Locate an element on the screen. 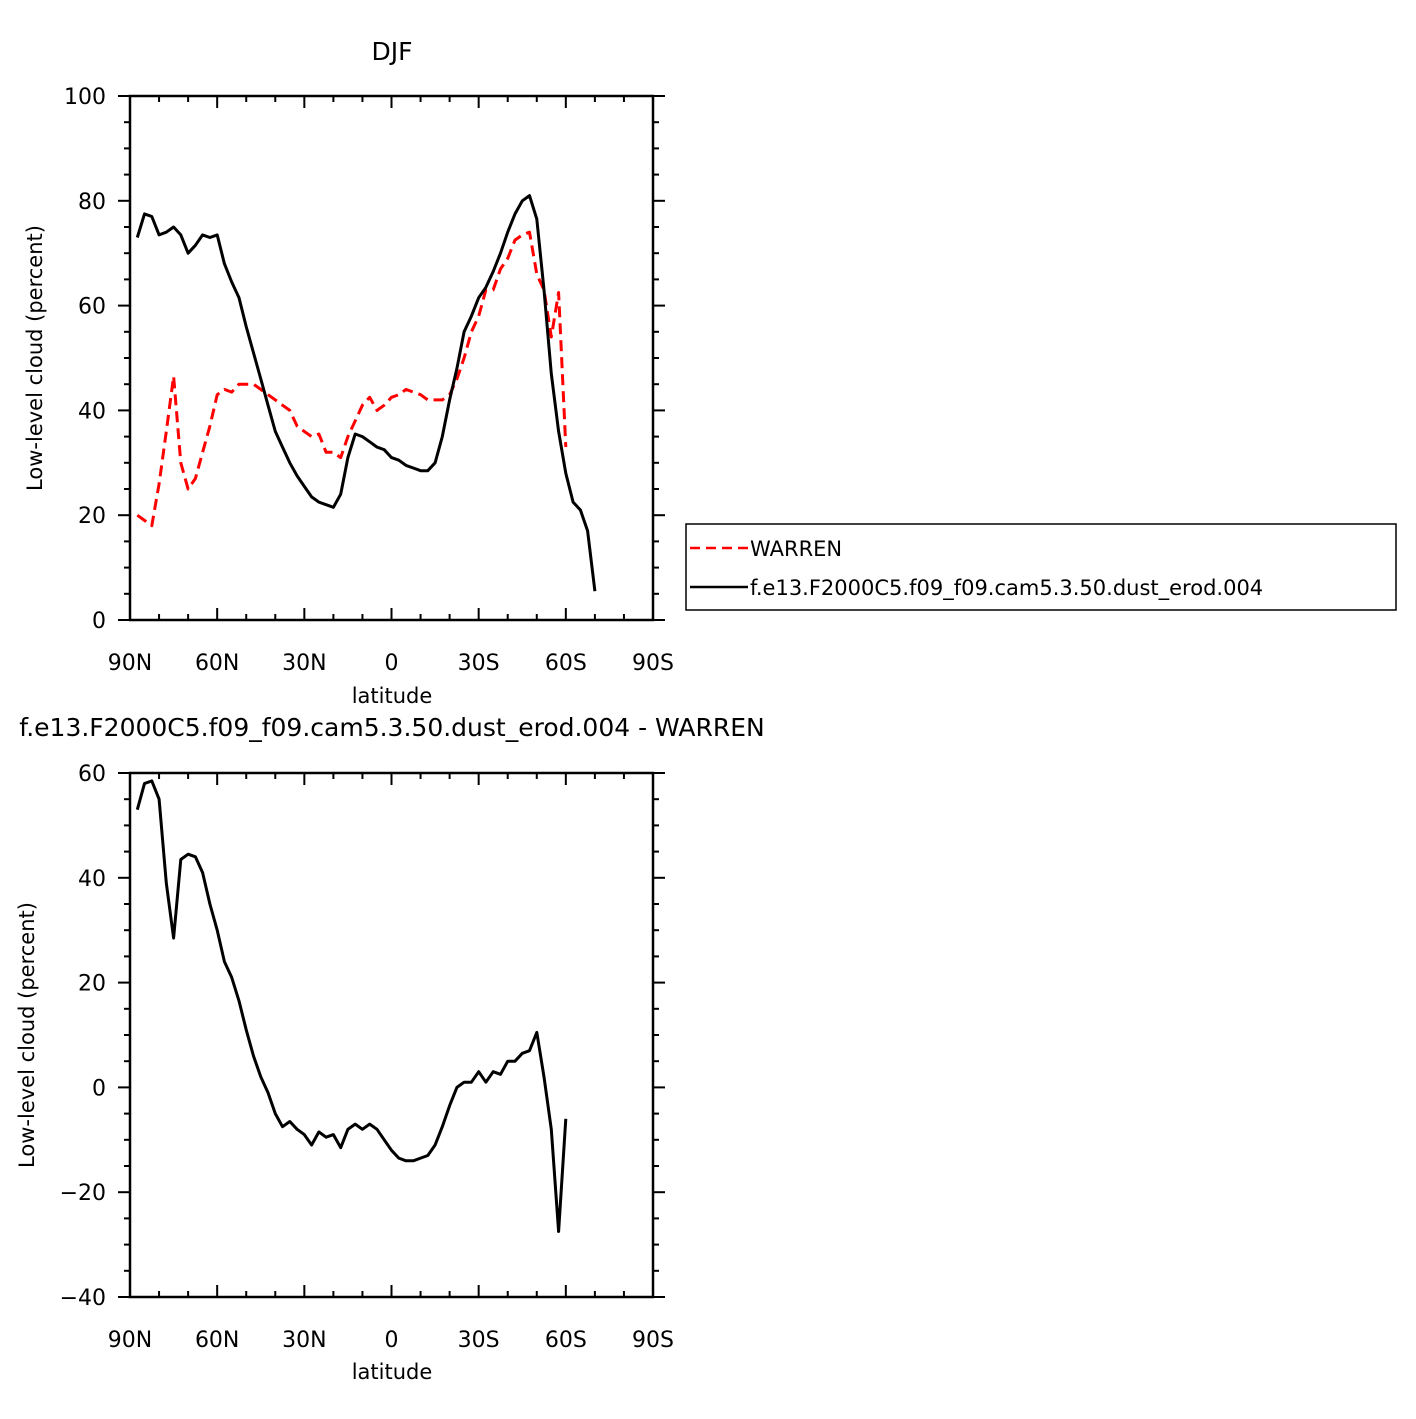  y-axis-label-bottom: Low-level cloud (percent) is located at coordinates (27, 1035).